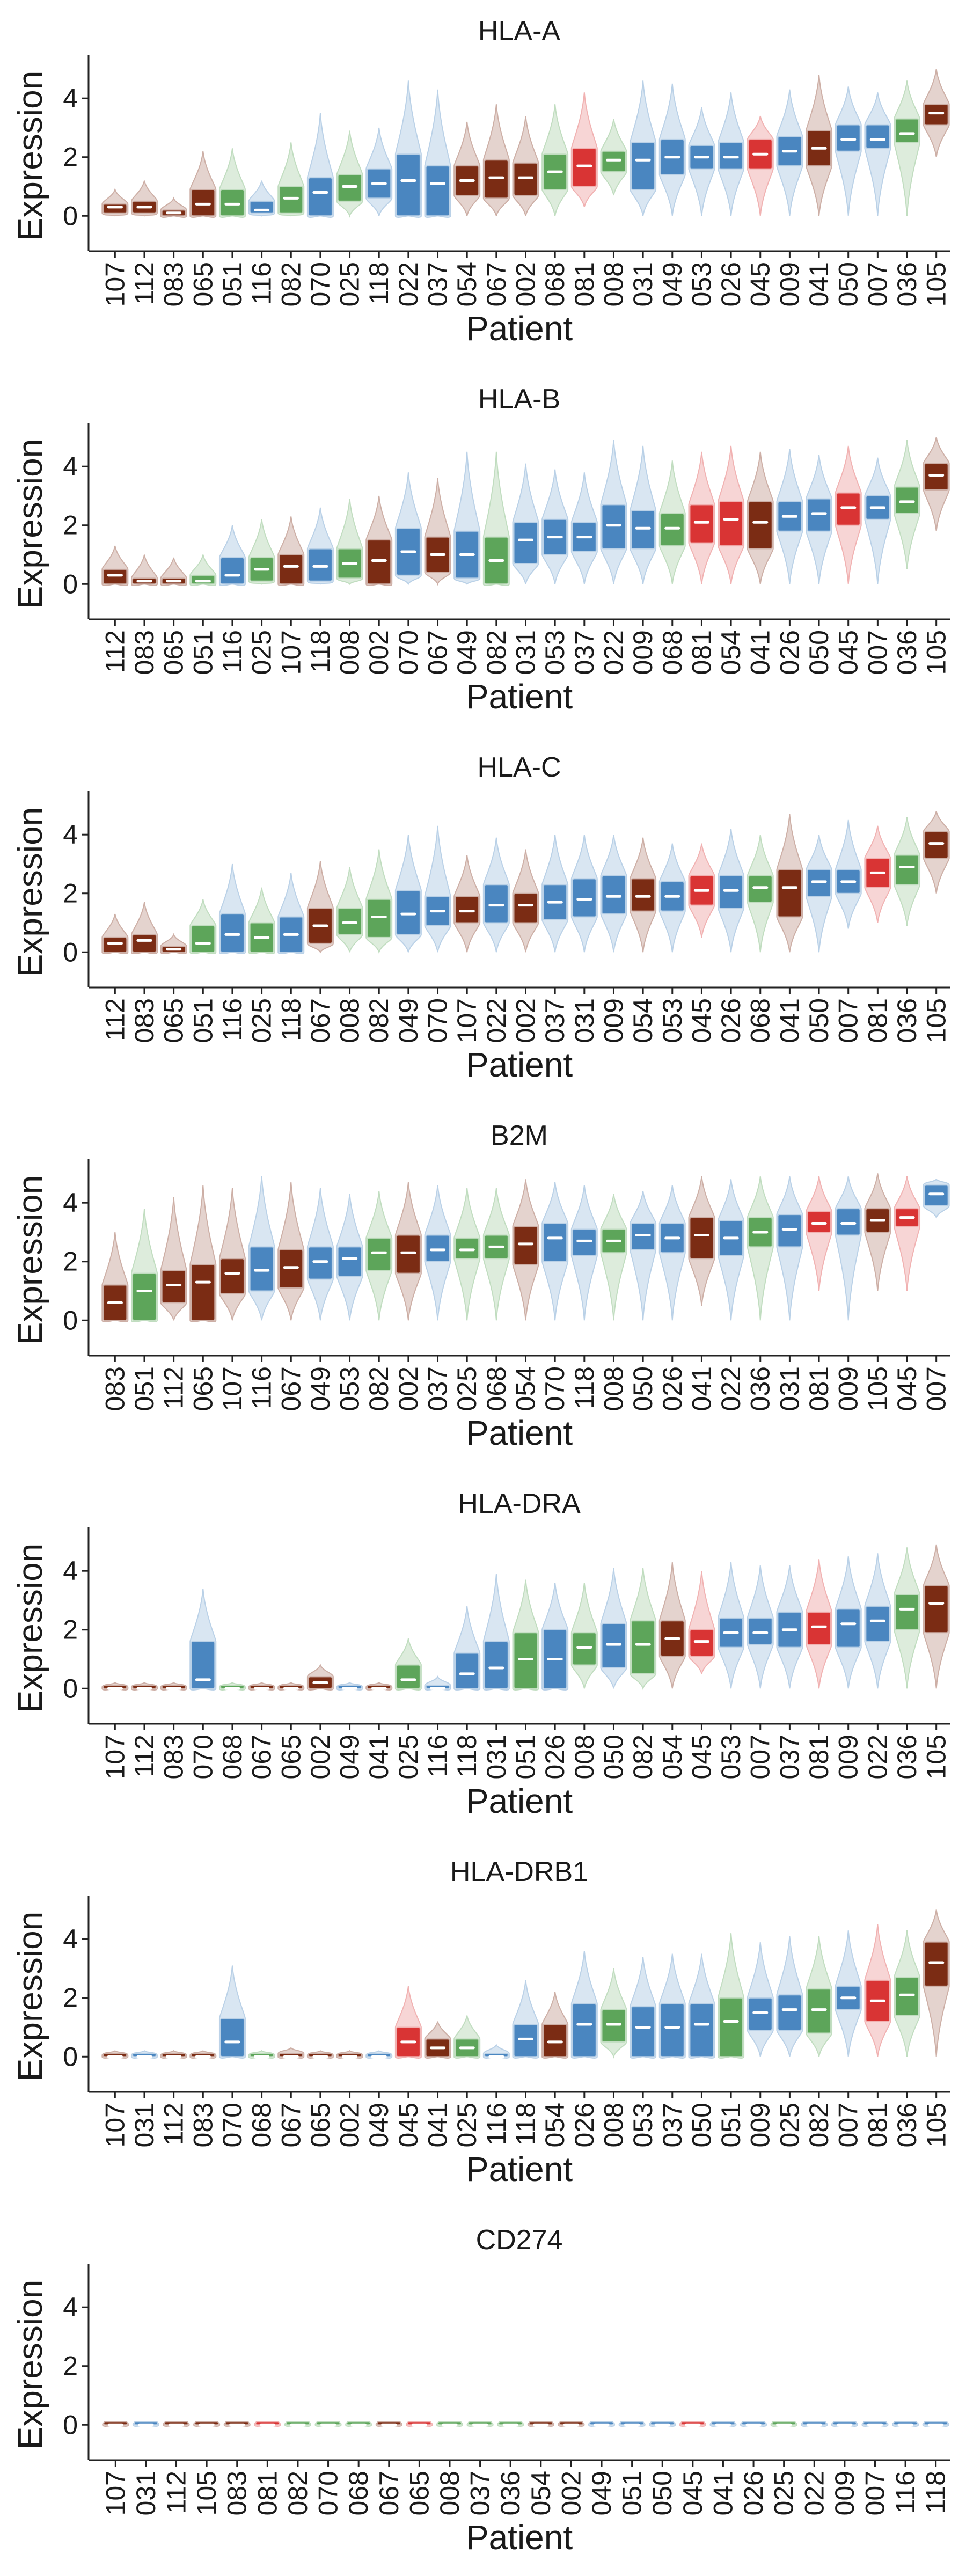 The image size is (966, 2576). What do you see at coordinates (450, 2493) in the screenshot?
I see `x-tick-label: 008` at bounding box center [450, 2493].